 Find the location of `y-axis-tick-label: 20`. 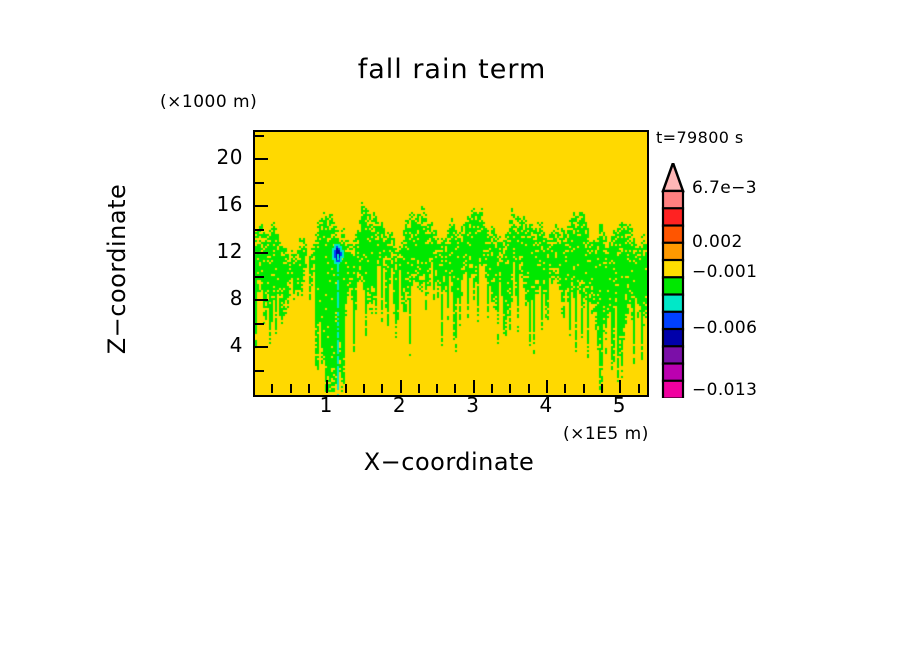

y-axis-tick-label: 20 is located at coordinates (229, 157).